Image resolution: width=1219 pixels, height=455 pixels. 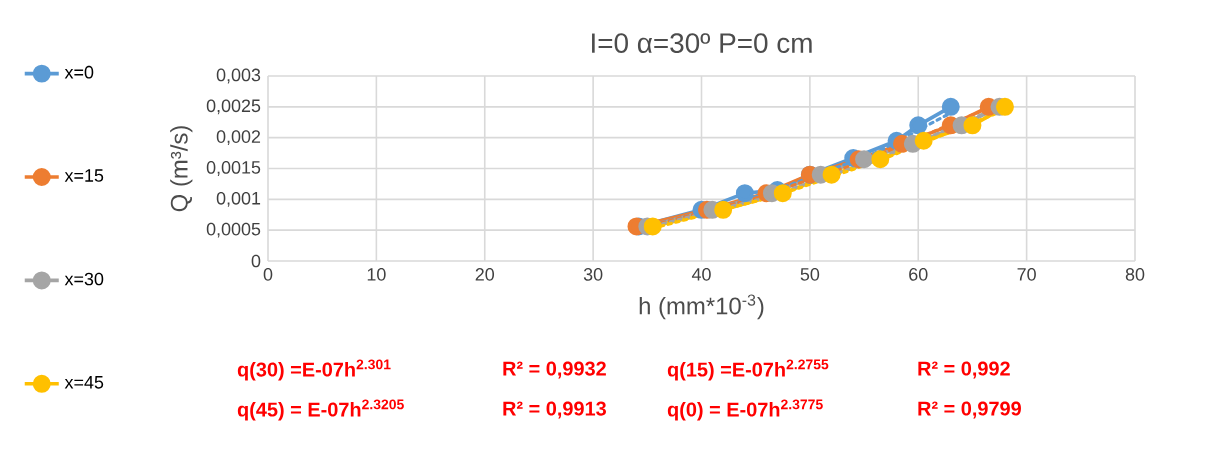 What do you see at coordinates (238, 138) in the screenshot?
I see `y-tick-label: 0,002` at bounding box center [238, 138].